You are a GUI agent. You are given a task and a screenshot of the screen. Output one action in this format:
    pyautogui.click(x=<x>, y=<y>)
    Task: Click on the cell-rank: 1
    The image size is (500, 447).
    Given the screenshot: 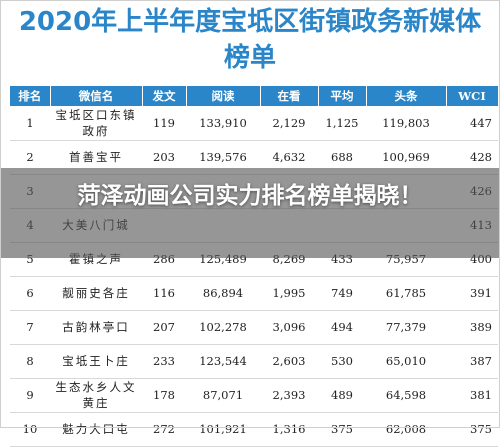 What is the action you would take?
    pyautogui.click(x=30, y=123)
    